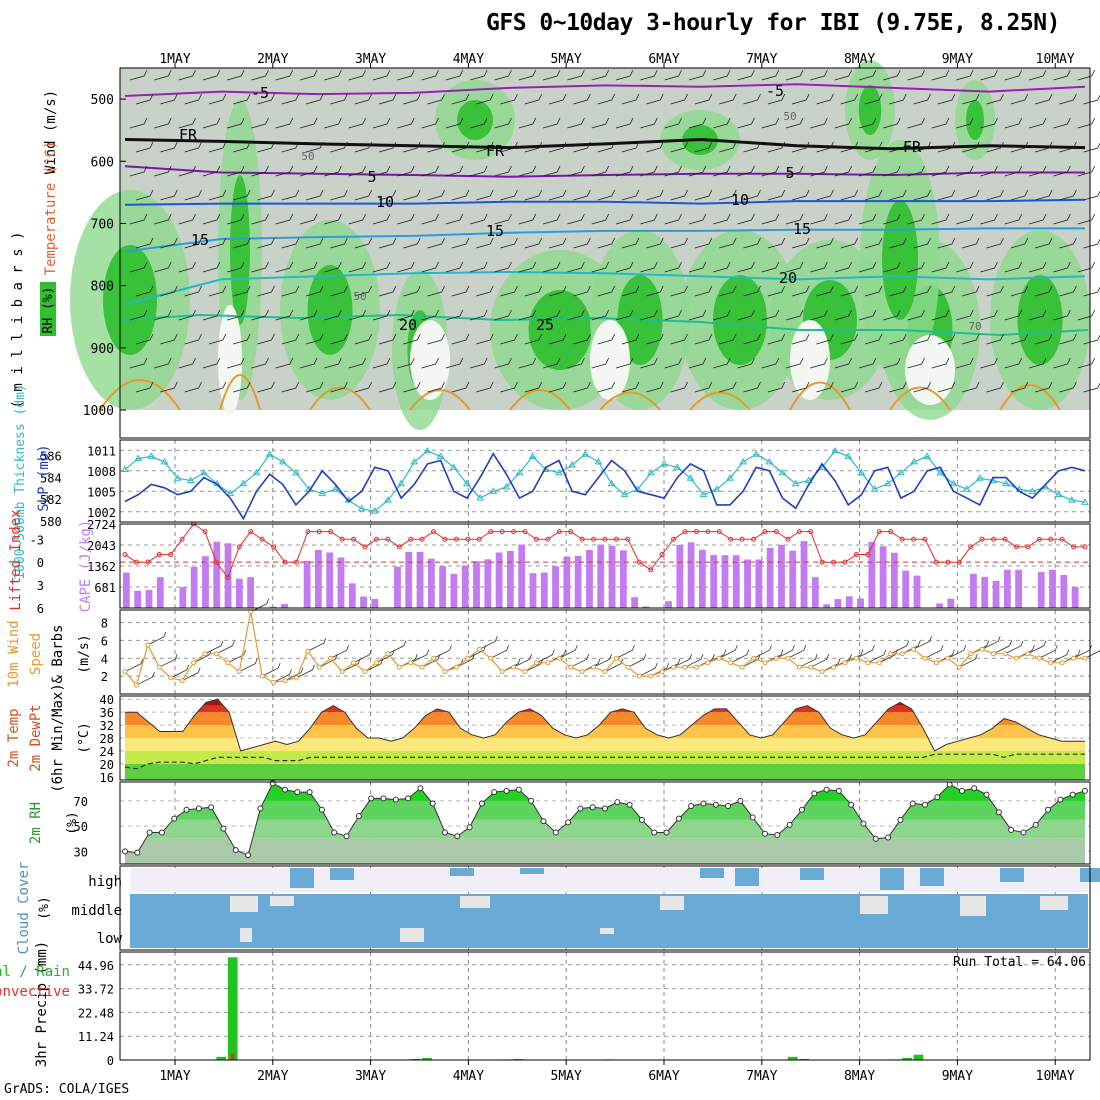 This screenshot has width=1100, height=1100. I want to click on isotherm-label: 5, so click(789, 173).